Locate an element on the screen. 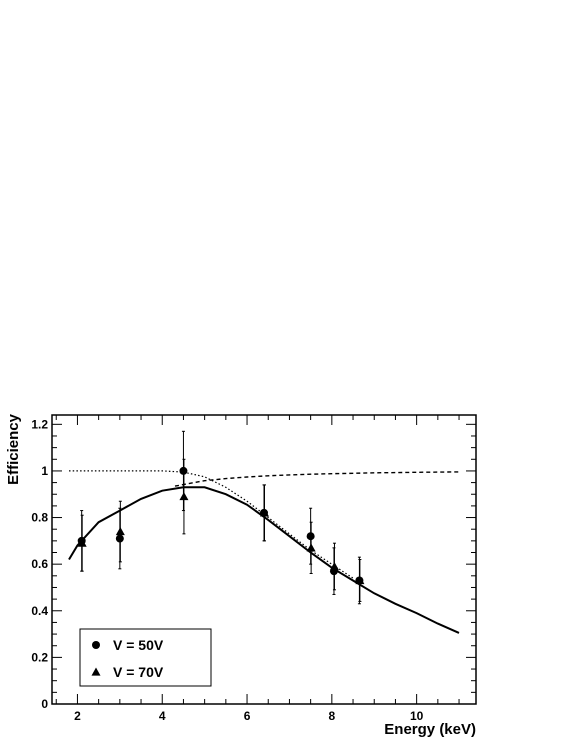 This screenshot has width=572, height=745. legend-box is located at coordinates (145, 657).